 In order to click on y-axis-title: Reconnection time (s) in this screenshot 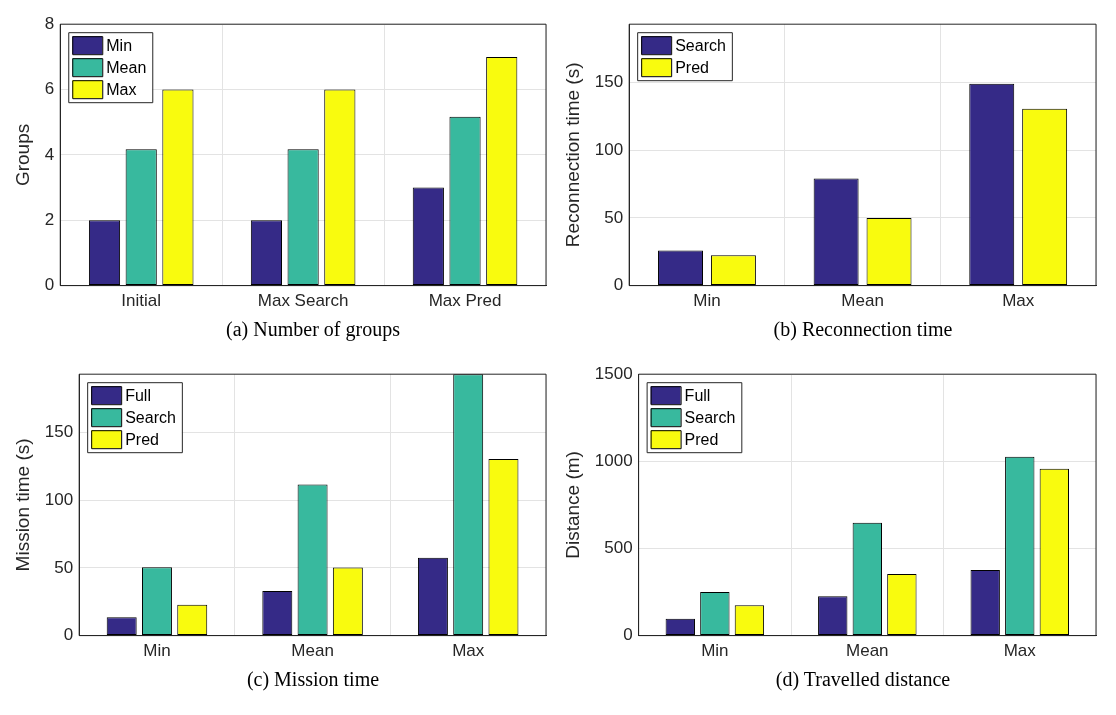, I will do `click(572, 155)`.